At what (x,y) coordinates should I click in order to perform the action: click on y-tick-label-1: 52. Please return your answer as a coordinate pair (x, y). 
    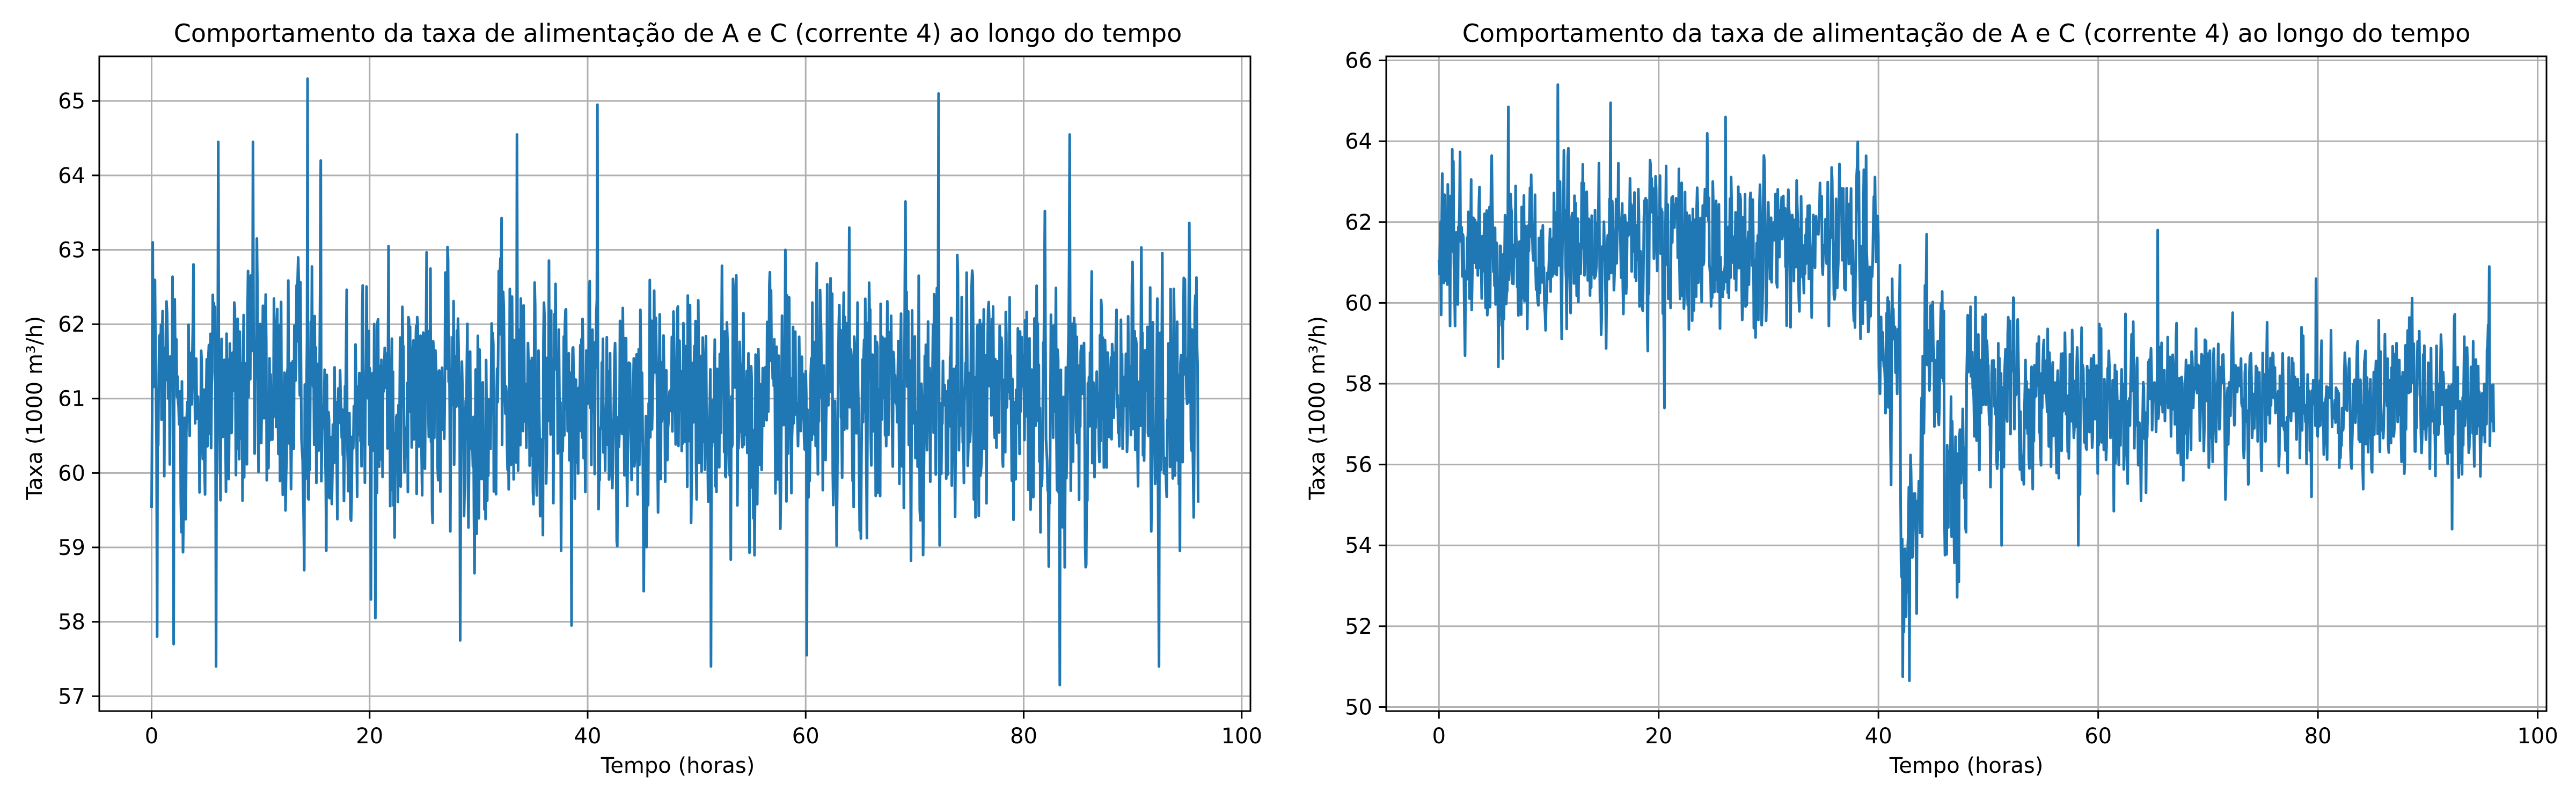
    Looking at the image, I should click on (1358, 626).